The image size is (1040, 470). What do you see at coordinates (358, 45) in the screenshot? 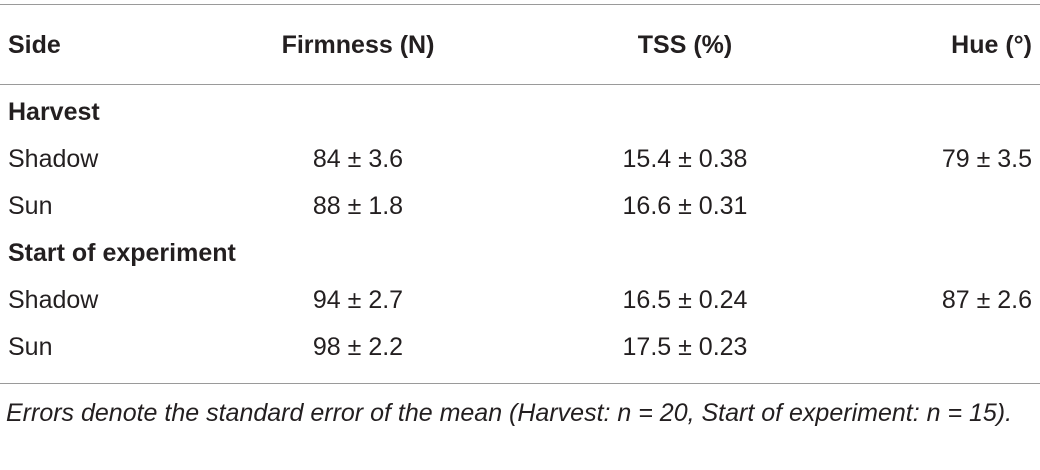
I see `column-header: Firmness (N)` at bounding box center [358, 45].